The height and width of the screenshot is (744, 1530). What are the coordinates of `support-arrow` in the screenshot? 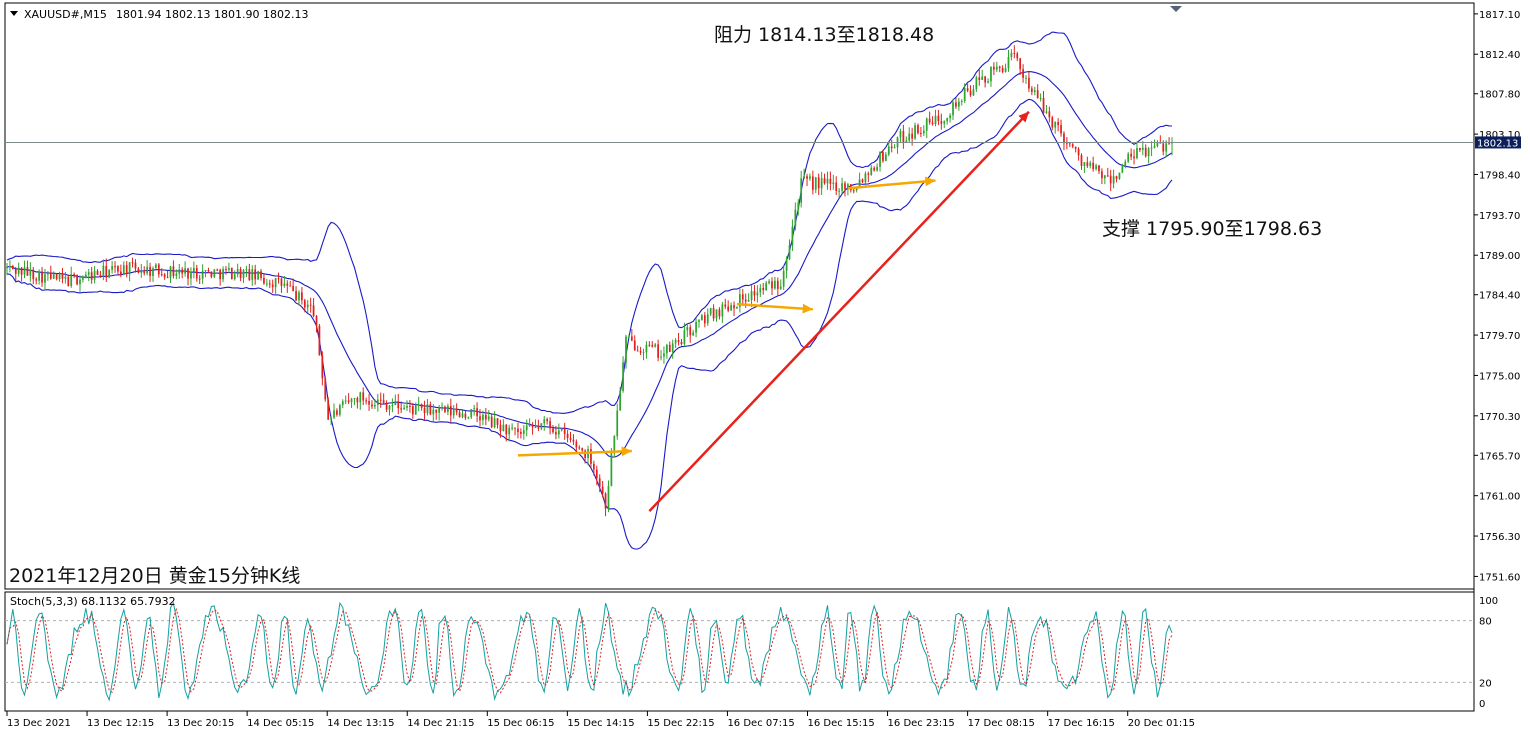 It's located at (774, 306).